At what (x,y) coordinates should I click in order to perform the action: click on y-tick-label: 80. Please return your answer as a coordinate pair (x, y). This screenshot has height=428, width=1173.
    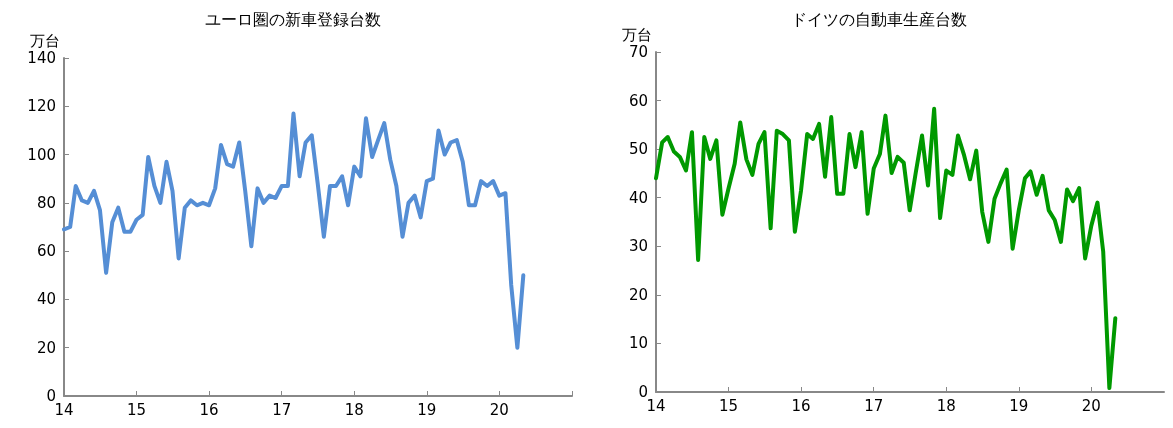
    Looking at the image, I should click on (46, 202).